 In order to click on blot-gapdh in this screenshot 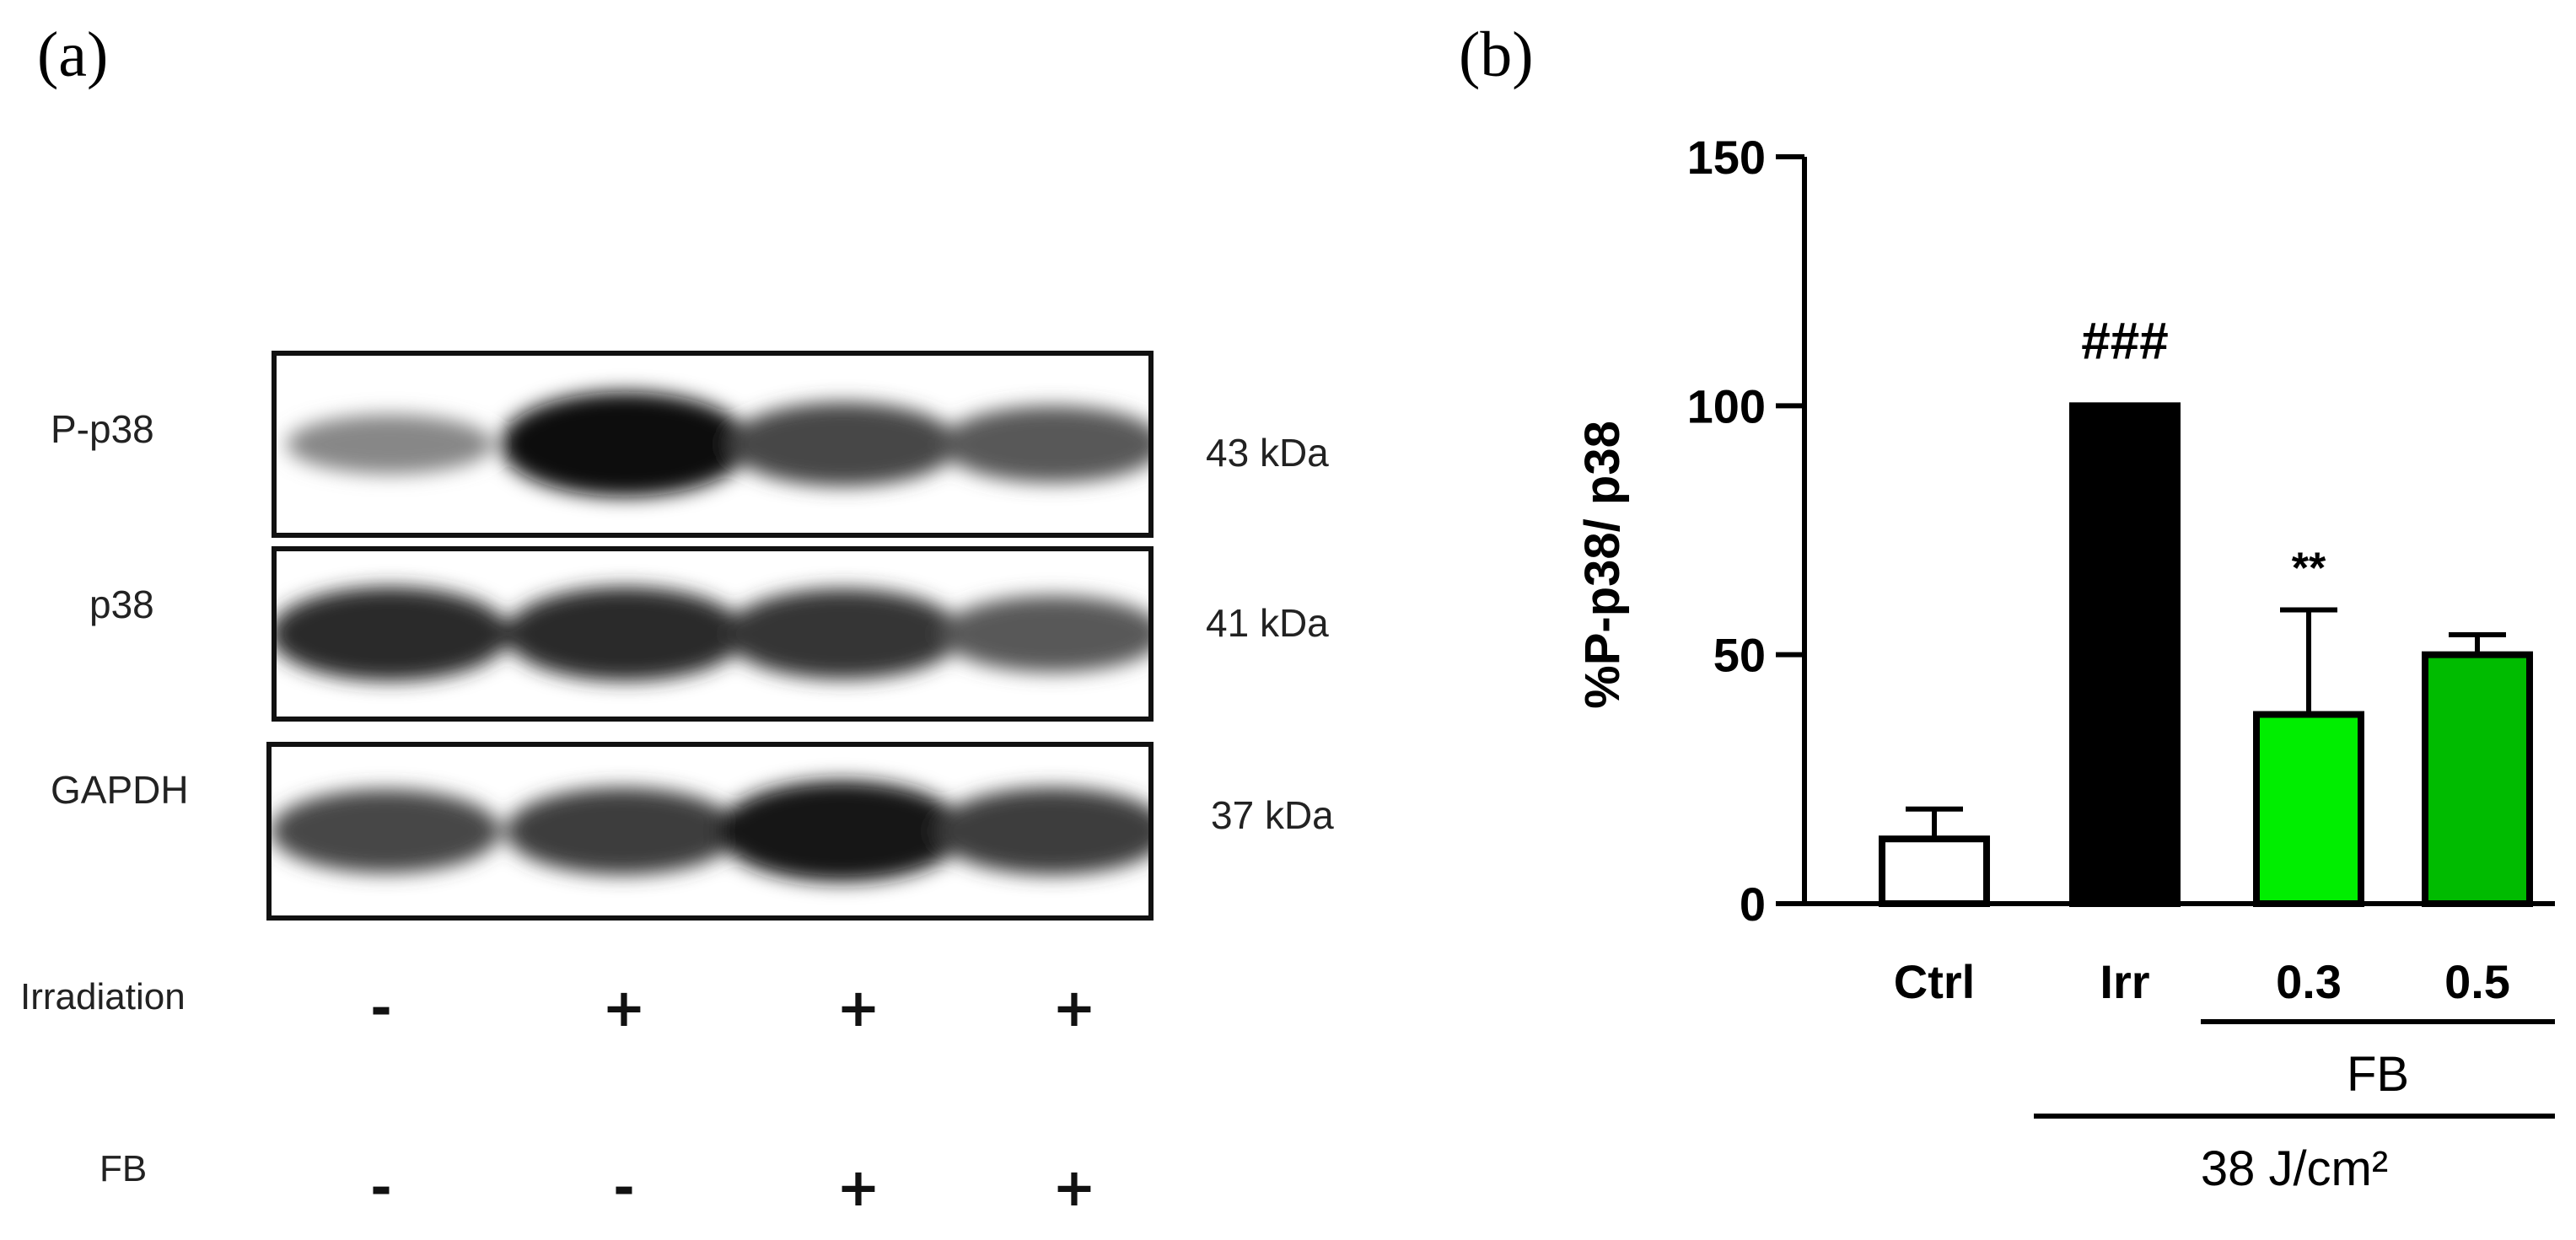, I will do `click(710, 831)`.